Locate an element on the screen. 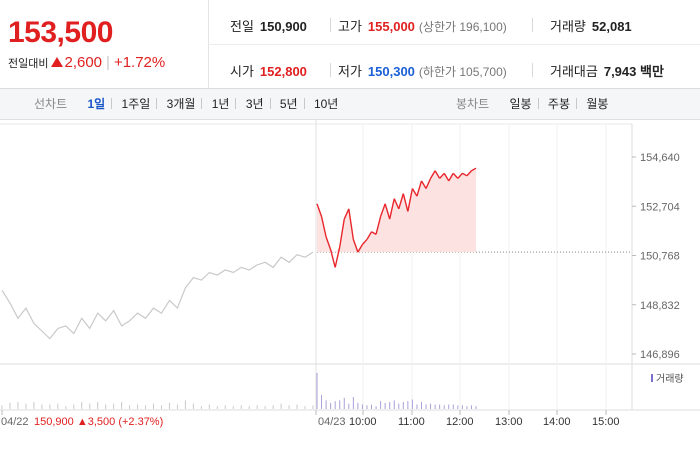  tab-5-years: 5년 is located at coordinates (288, 104).